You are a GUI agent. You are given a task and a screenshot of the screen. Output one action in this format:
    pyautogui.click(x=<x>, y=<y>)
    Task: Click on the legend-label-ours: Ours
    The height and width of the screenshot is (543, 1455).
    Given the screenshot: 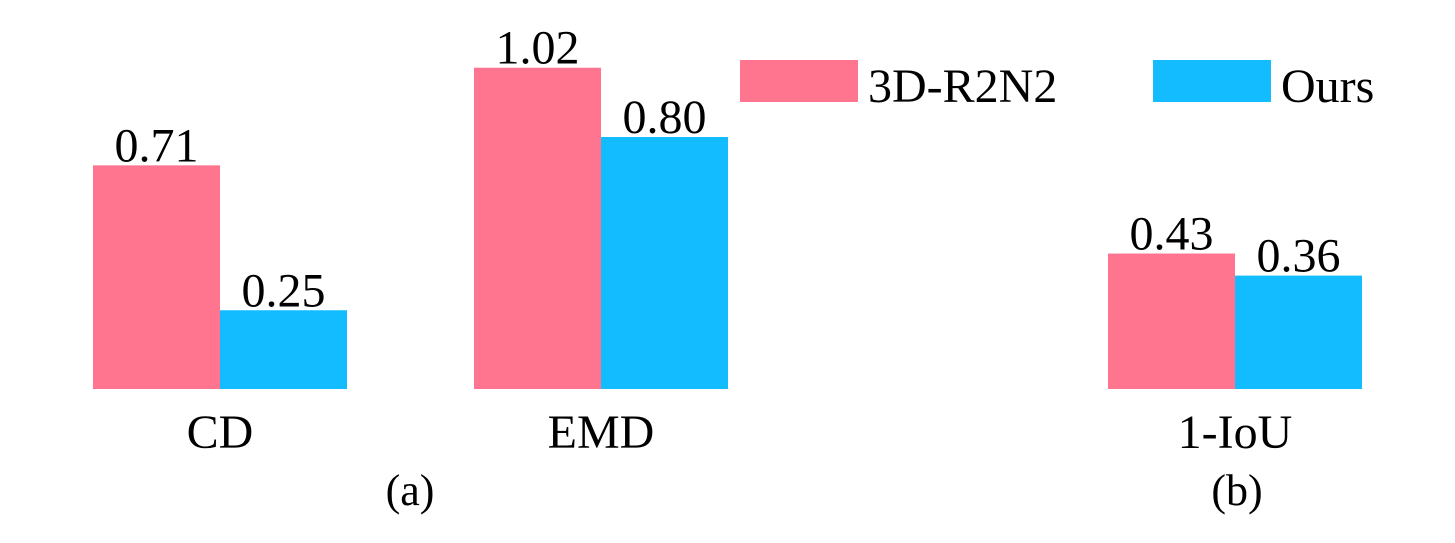 What is the action you would take?
    pyautogui.click(x=1327, y=86)
    